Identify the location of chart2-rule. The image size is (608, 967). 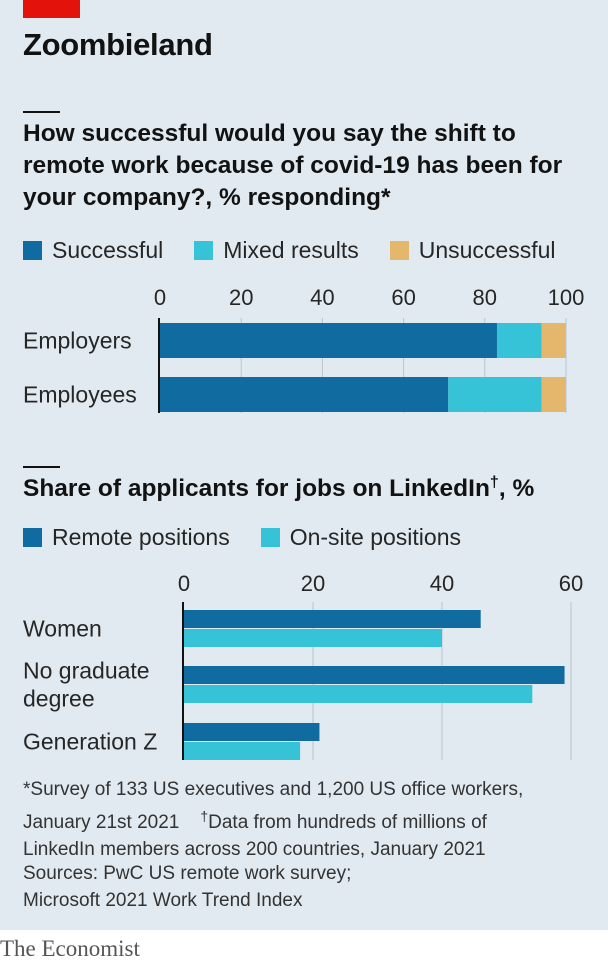
(41, 467).